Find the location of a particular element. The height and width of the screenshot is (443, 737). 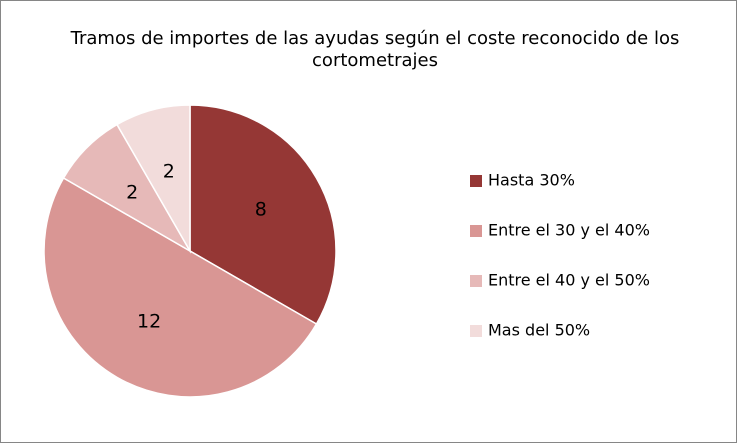

legend-label: Entre el 40 y el 50% is located at coordinates (569, 280).